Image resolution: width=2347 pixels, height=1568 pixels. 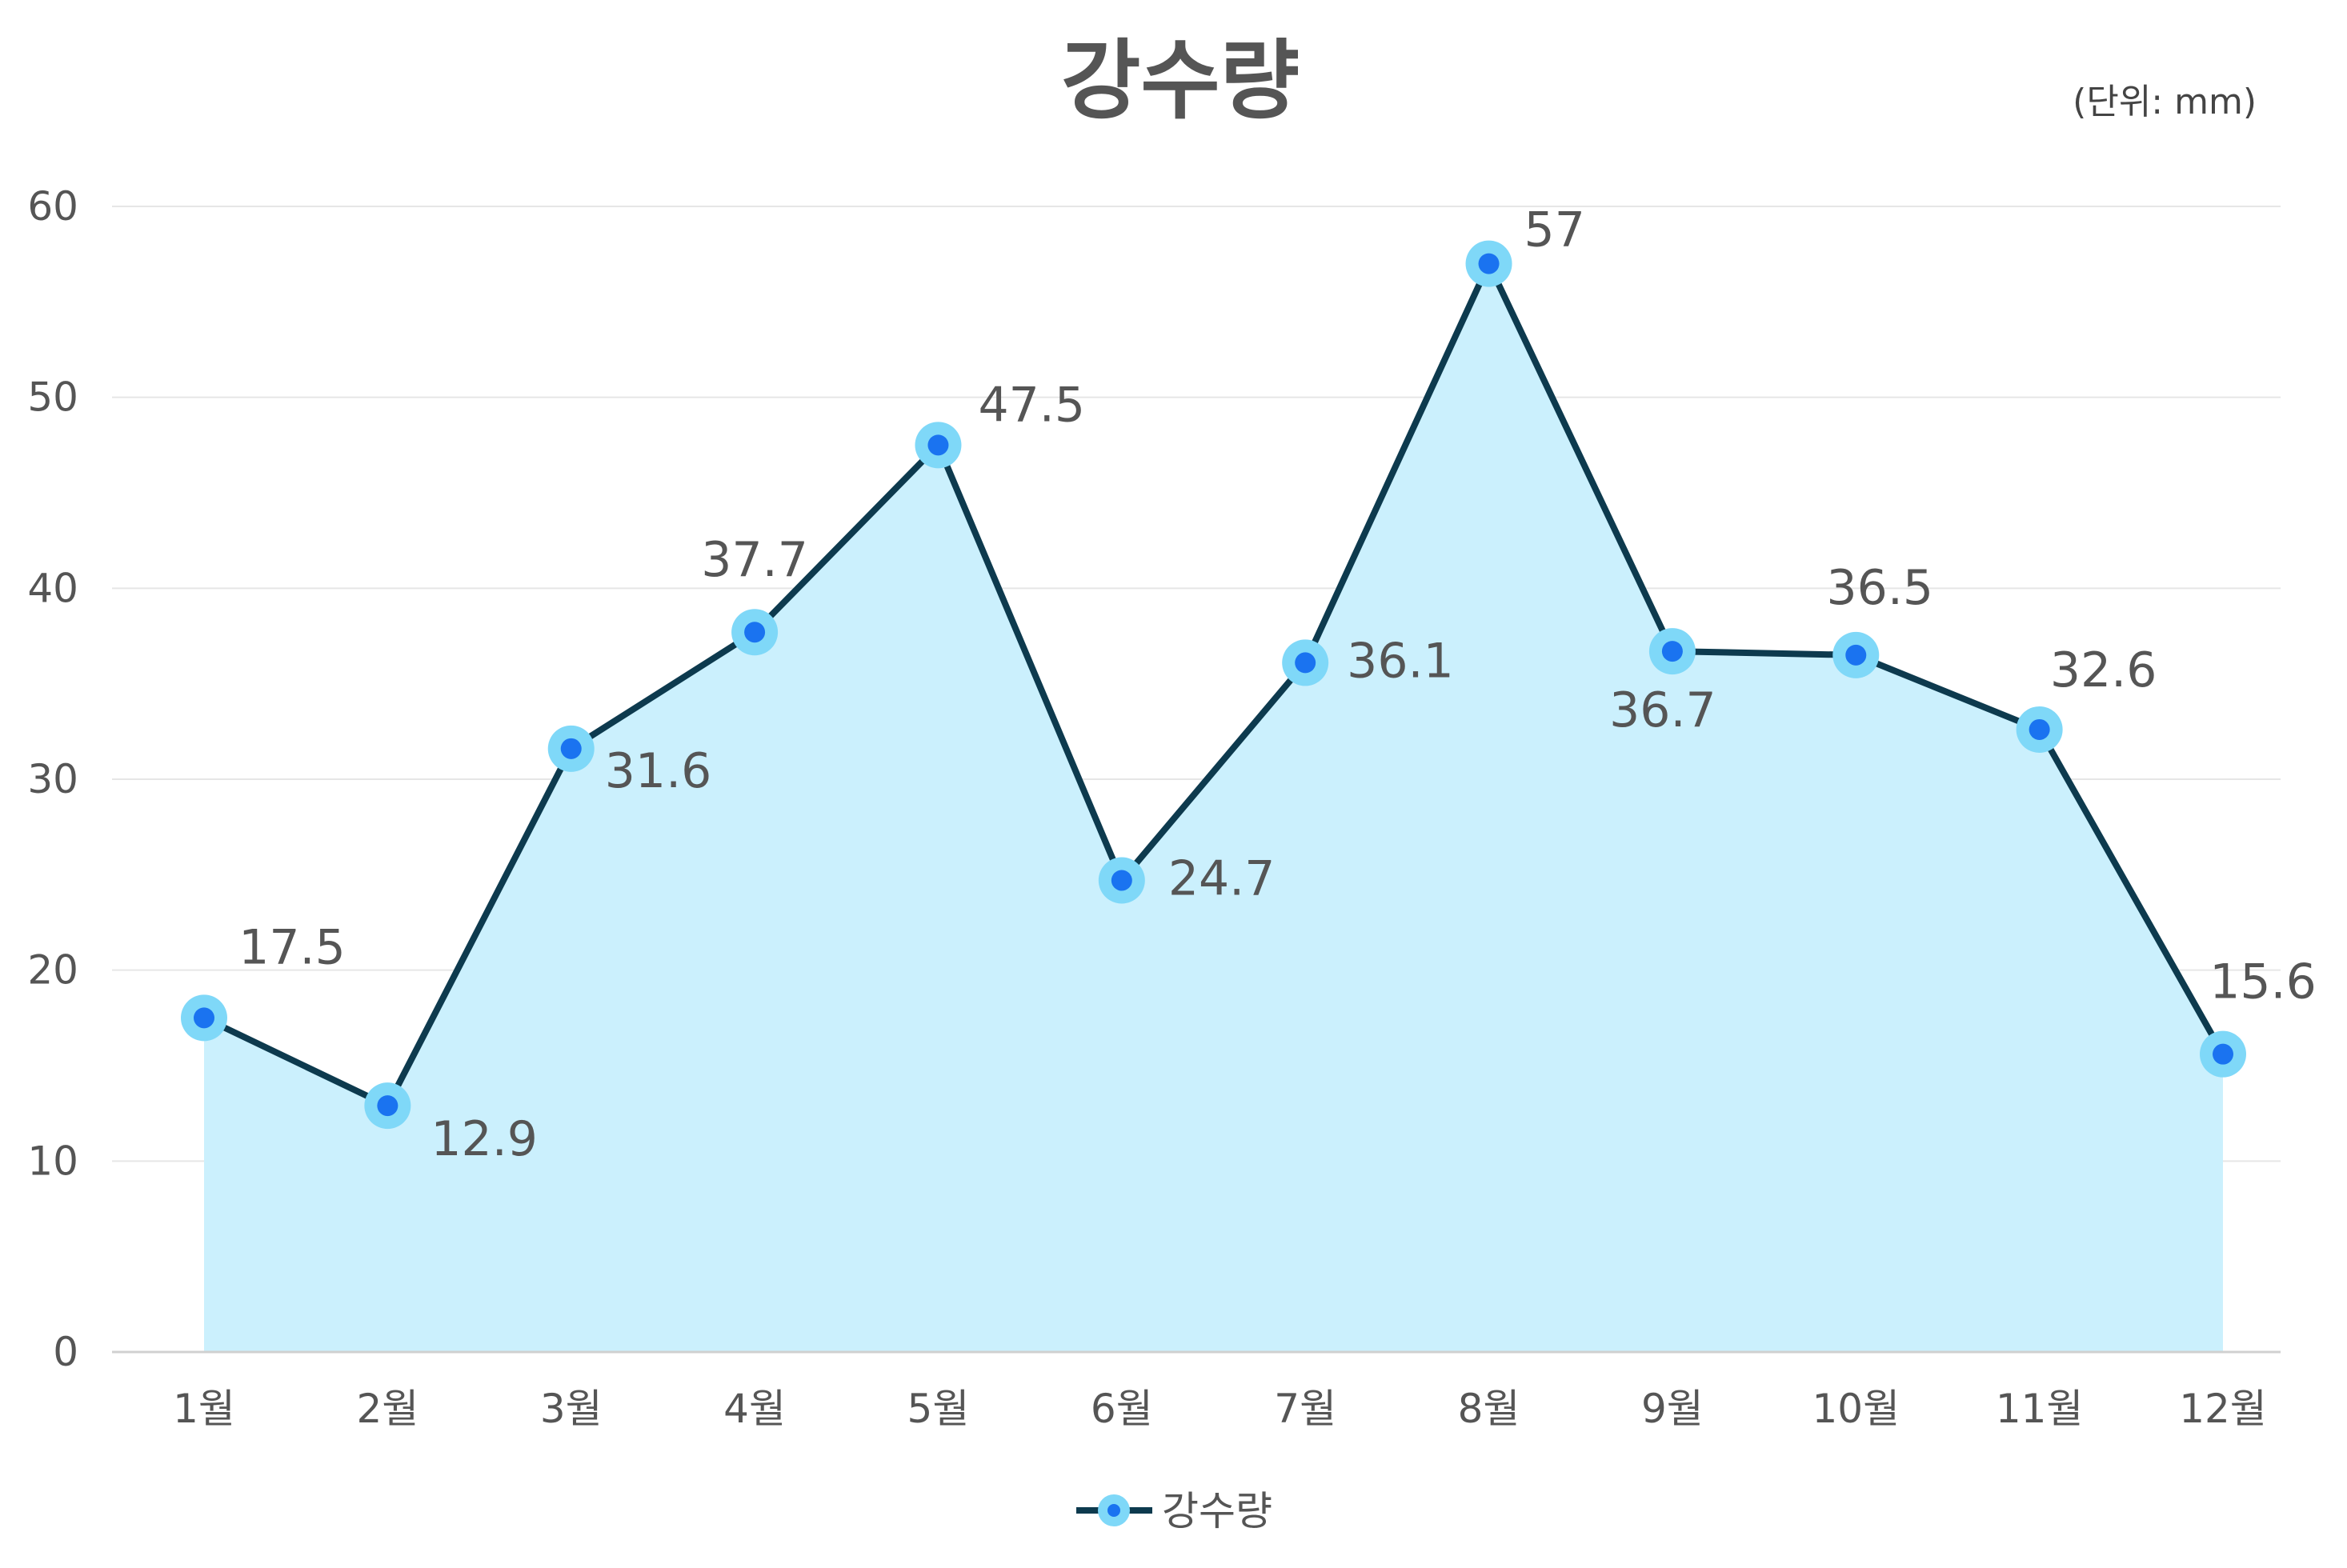 I want to click on data-label-6월: 24.7, so click(x=1222, y=878).